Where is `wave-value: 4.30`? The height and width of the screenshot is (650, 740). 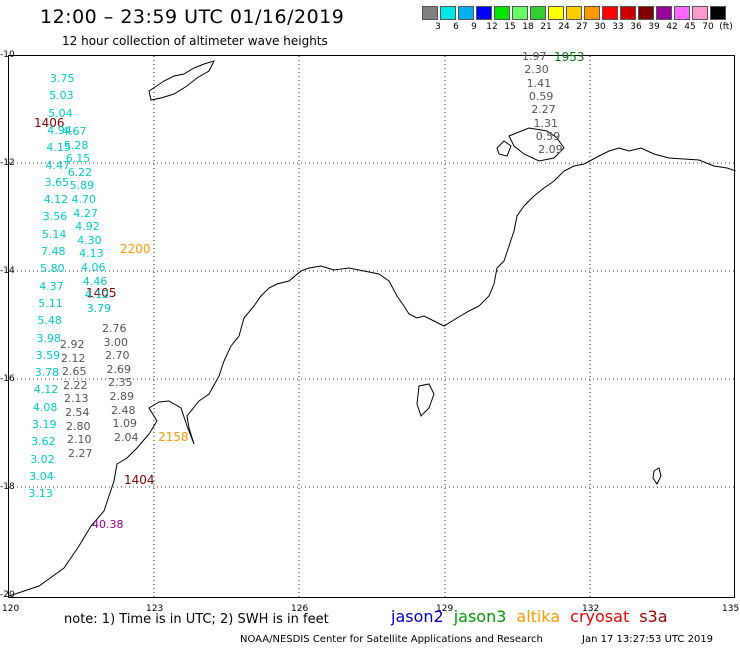 wave-value: 4.30 is located at coordinates (89, 240).